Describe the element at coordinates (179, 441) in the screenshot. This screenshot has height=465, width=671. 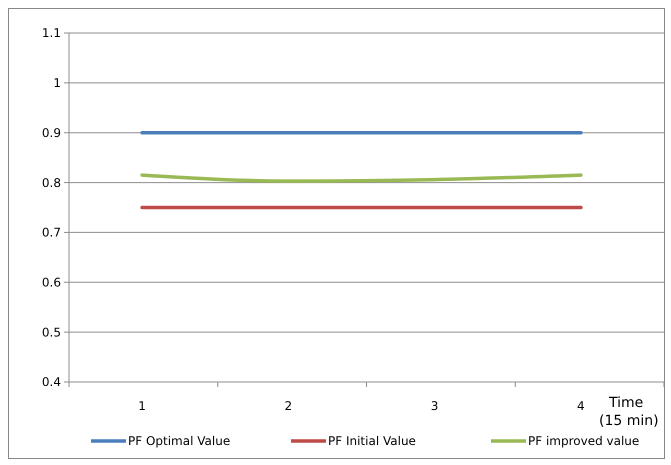
I see `legend-label: PF Optimal Value` at that location.